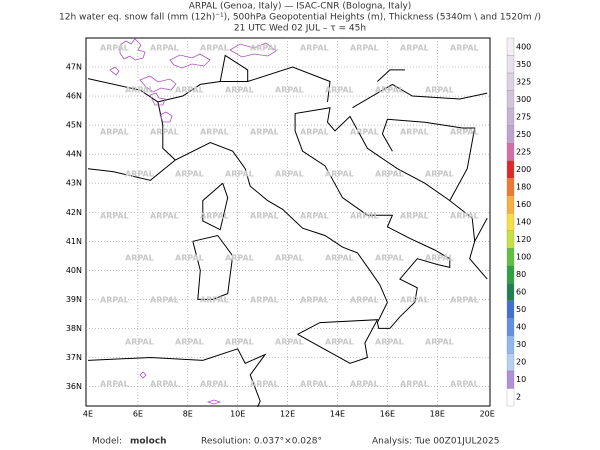  What do you see at coordinates (74, 212) in the screenshot?
I see `lat-label: 42N` at bounding box center [74, 212].